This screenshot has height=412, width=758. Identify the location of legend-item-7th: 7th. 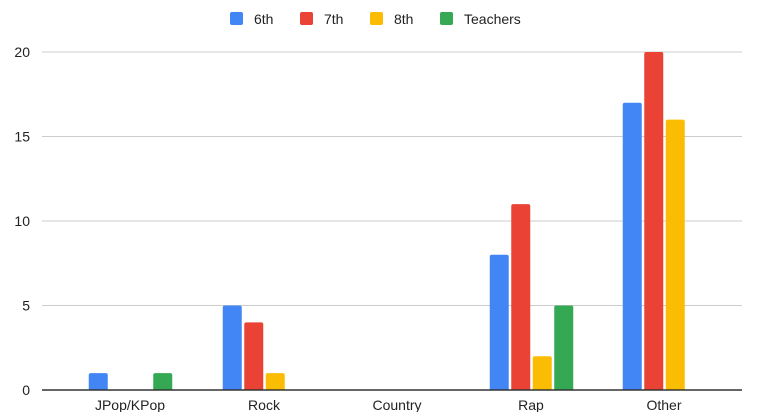
(321, 19).